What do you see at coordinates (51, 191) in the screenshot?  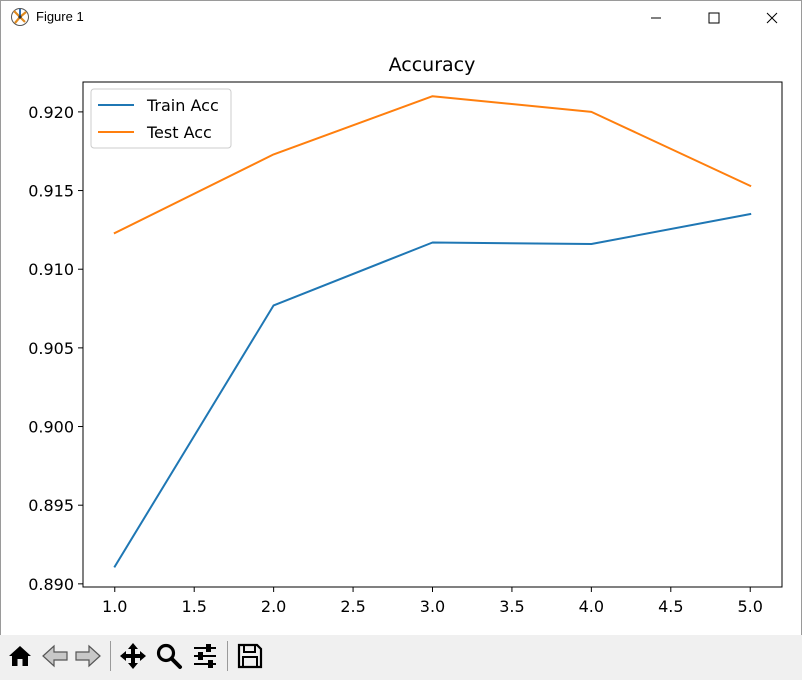 I see `y-tick-label: 0.915` at bounding box center [51, 191].